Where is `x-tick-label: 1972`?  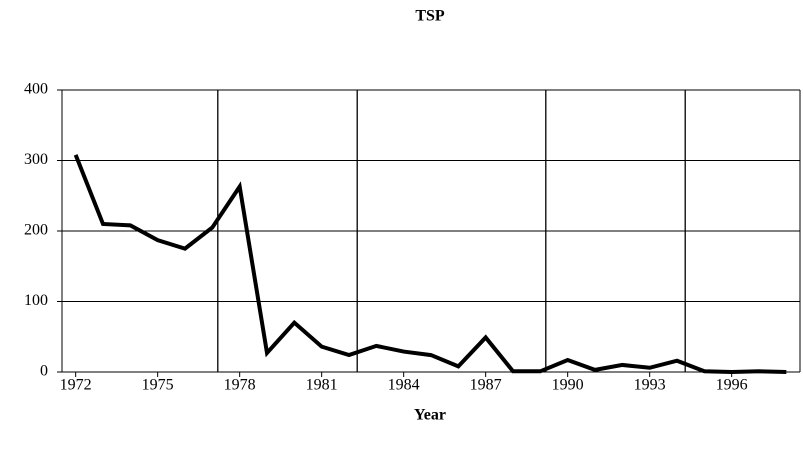 x-tick-label: 1972 is located at coordinates (76, 385).